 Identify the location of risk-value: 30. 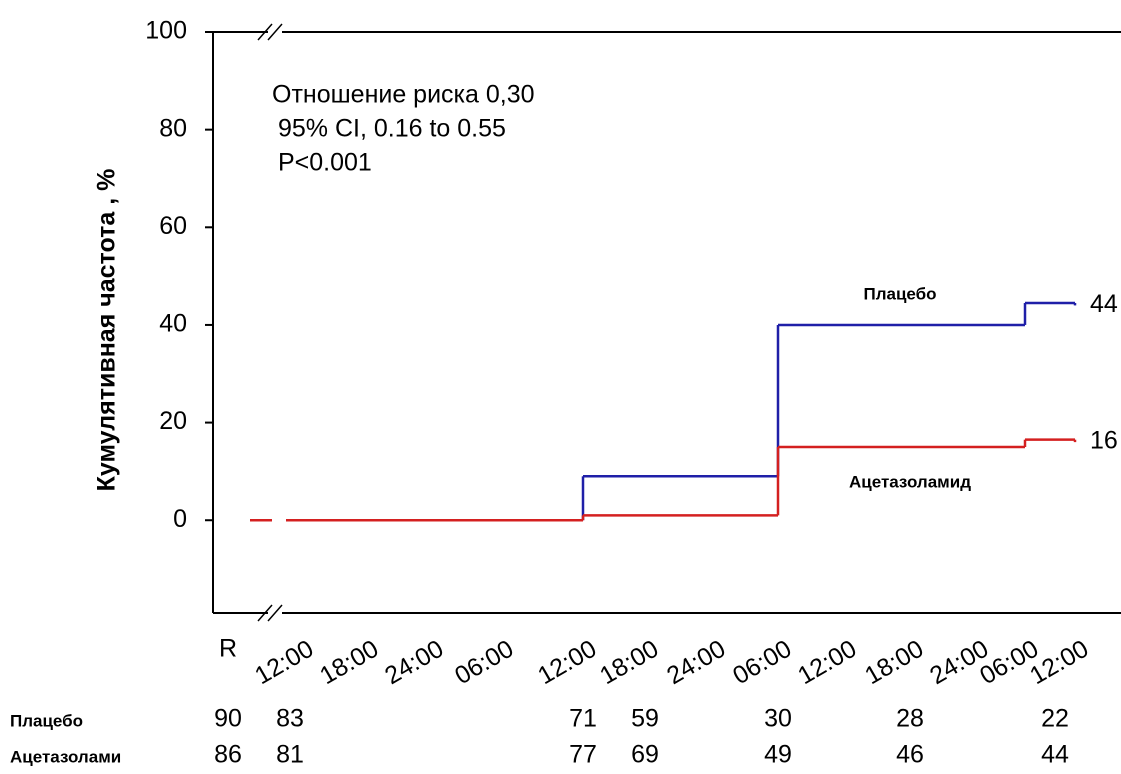
(778, 719).